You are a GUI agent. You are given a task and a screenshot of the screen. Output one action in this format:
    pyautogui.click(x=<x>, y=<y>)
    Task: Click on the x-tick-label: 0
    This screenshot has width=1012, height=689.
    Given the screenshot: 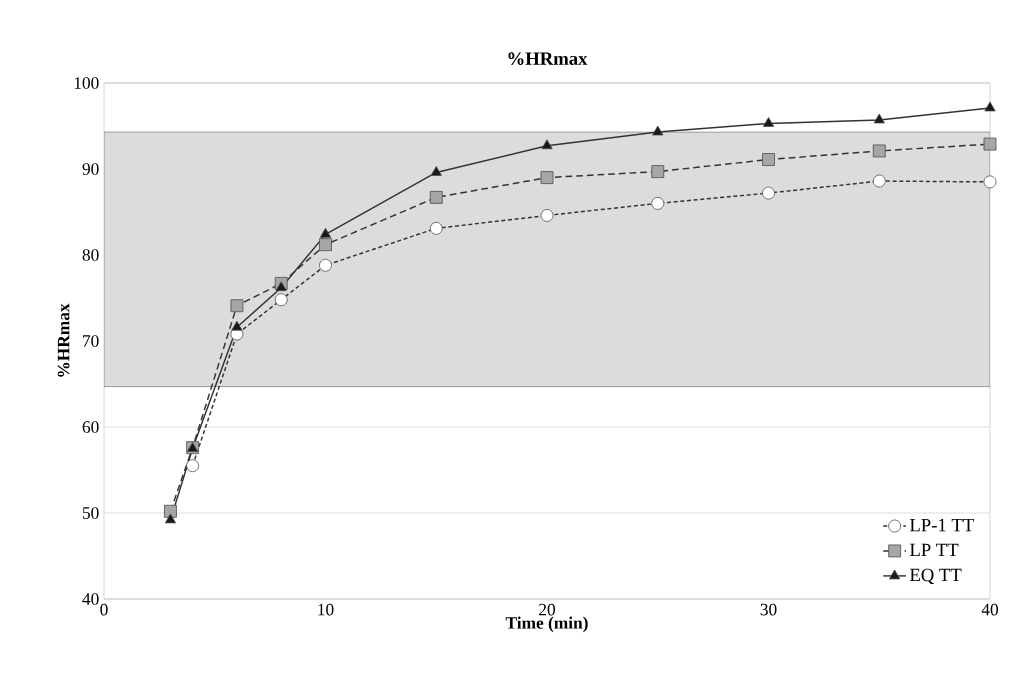 What is the action you would take?
    pyautogui.click(x=104, y=609)
    